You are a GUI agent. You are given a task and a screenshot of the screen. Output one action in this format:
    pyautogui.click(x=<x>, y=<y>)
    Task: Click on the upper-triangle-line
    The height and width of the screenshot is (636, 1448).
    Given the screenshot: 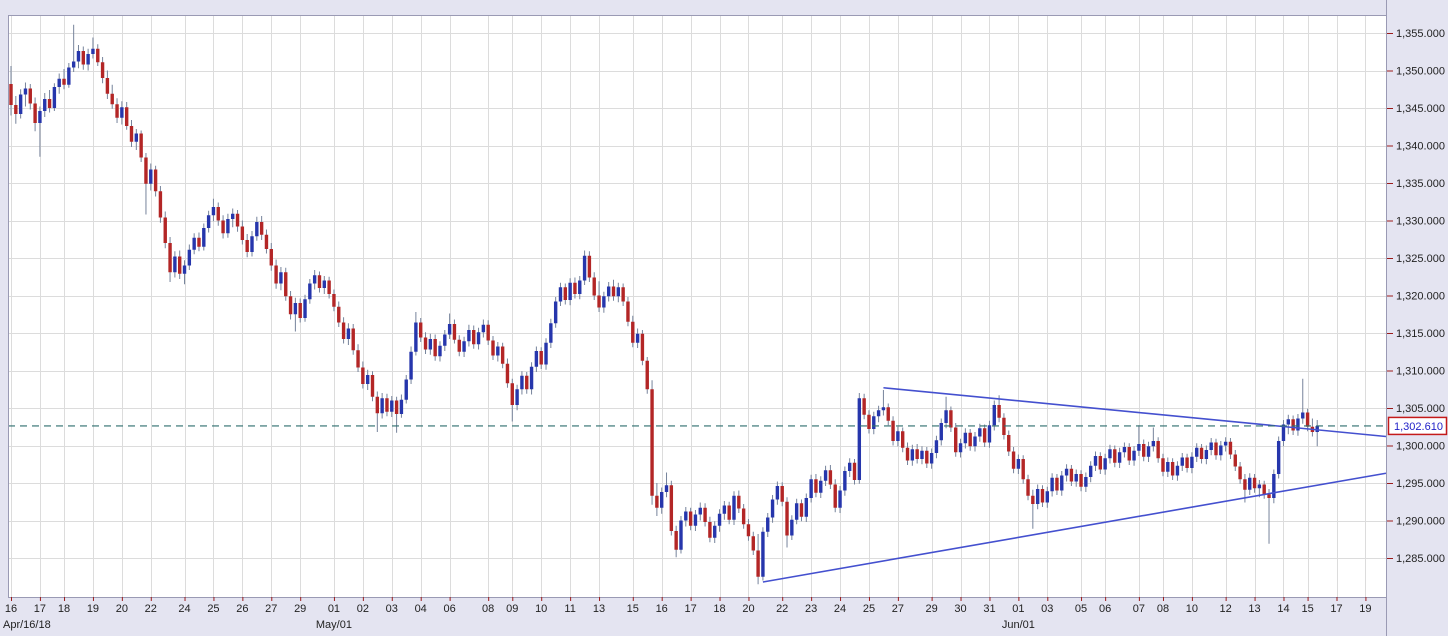 What is the action you would take?
    pyautogui.click(x=1135, y=412)
    